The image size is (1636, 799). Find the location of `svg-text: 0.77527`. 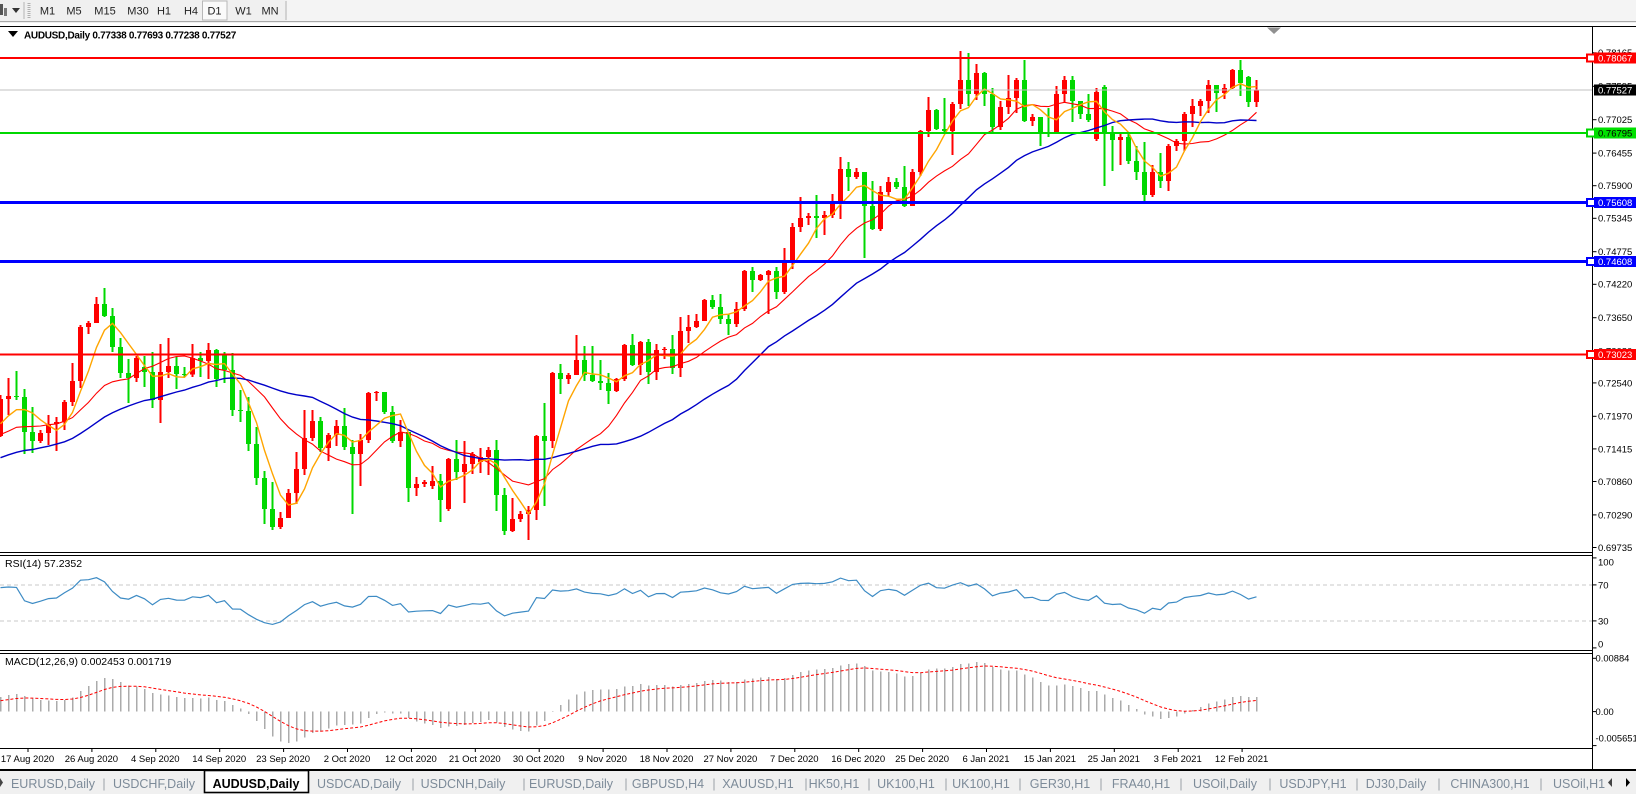

svg-text: 0.77527 is located at coordinates (1615, 90).